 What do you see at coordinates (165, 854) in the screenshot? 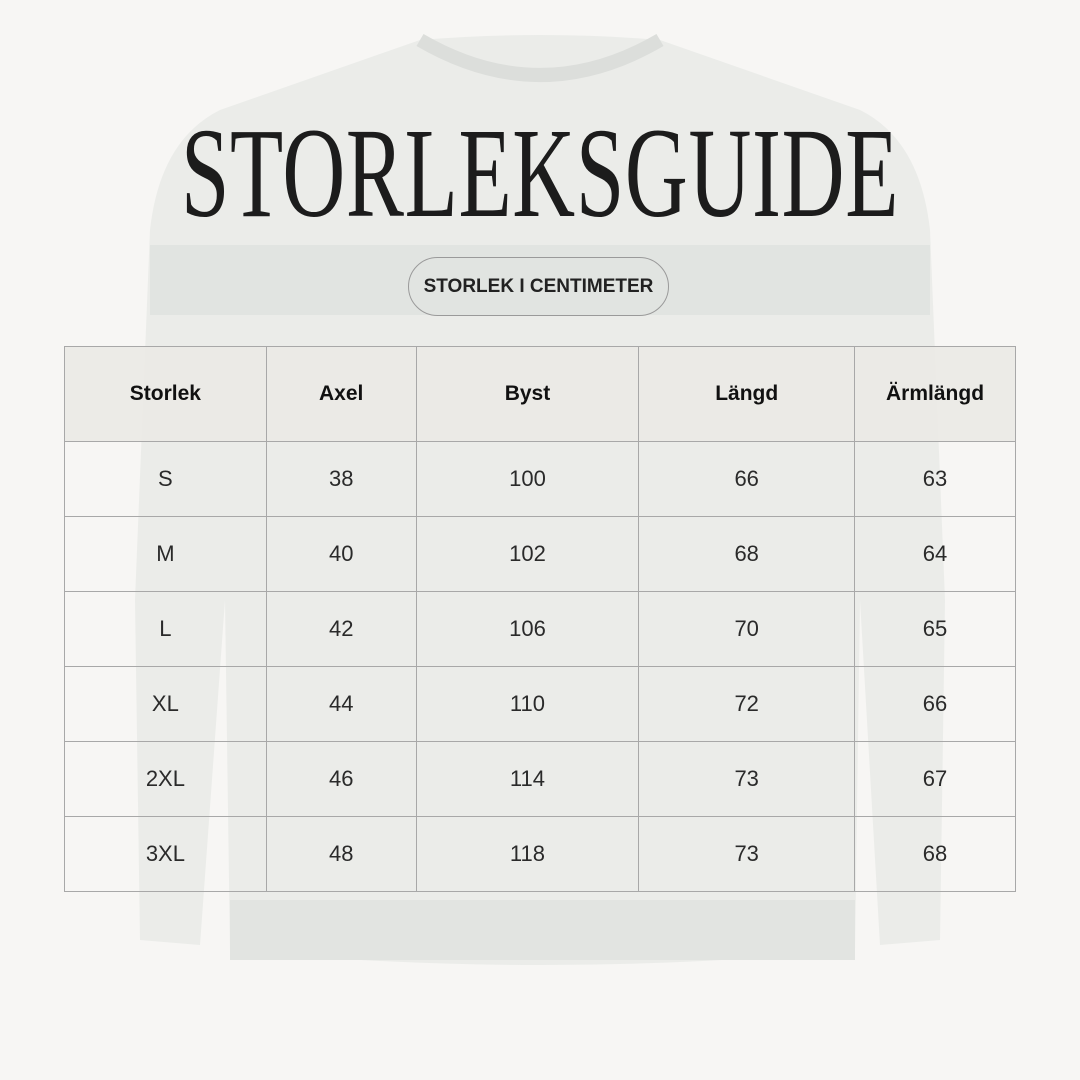
I see `table-cell: 3XL` at bounding box center [165, 854].